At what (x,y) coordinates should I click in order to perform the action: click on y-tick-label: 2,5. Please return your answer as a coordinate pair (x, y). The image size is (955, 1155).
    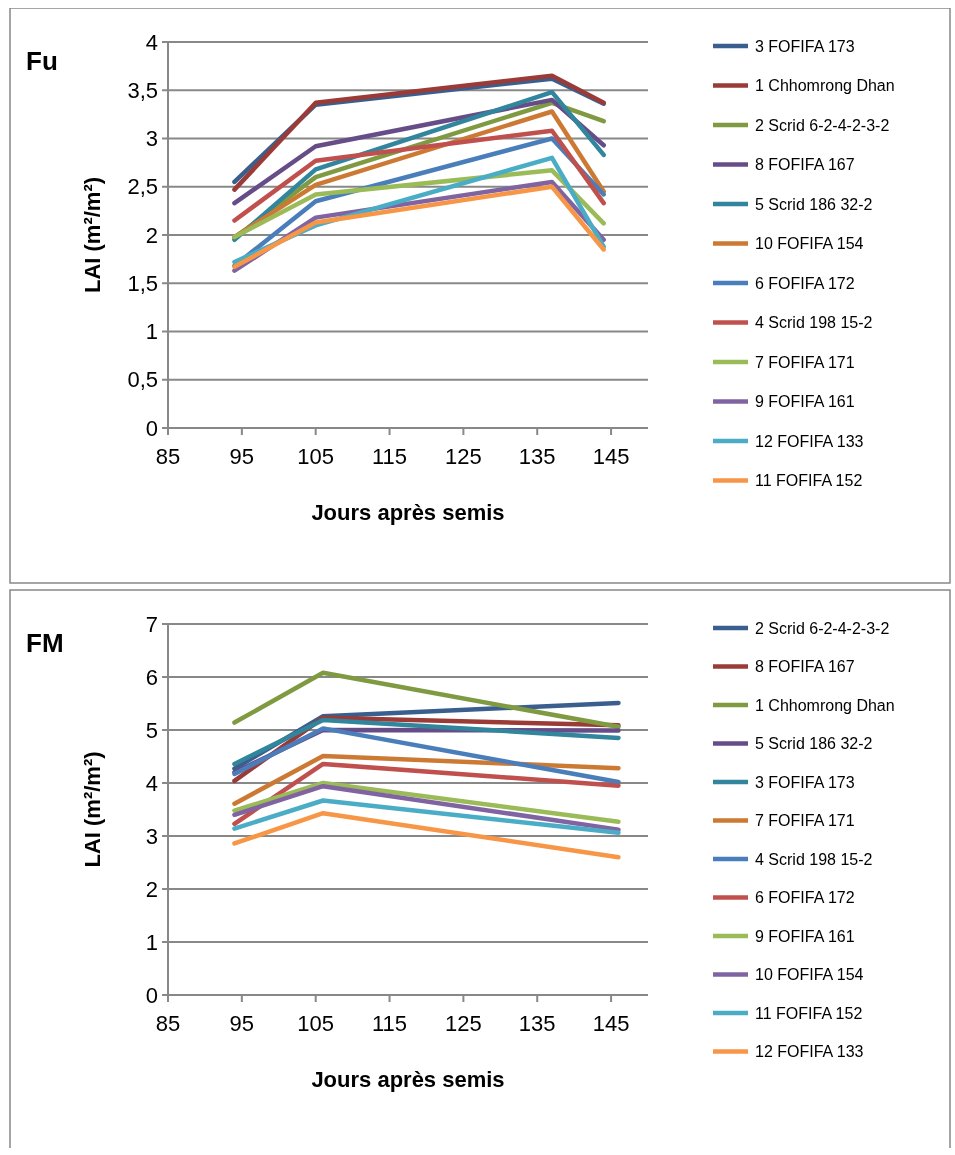
    Looking at the image, I should click on (142, 187).